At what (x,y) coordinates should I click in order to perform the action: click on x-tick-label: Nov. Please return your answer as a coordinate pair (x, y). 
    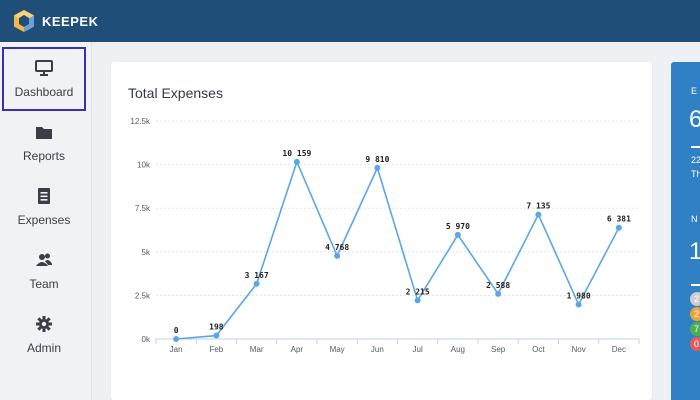
    Looking at the image, I should click on (579, 349).